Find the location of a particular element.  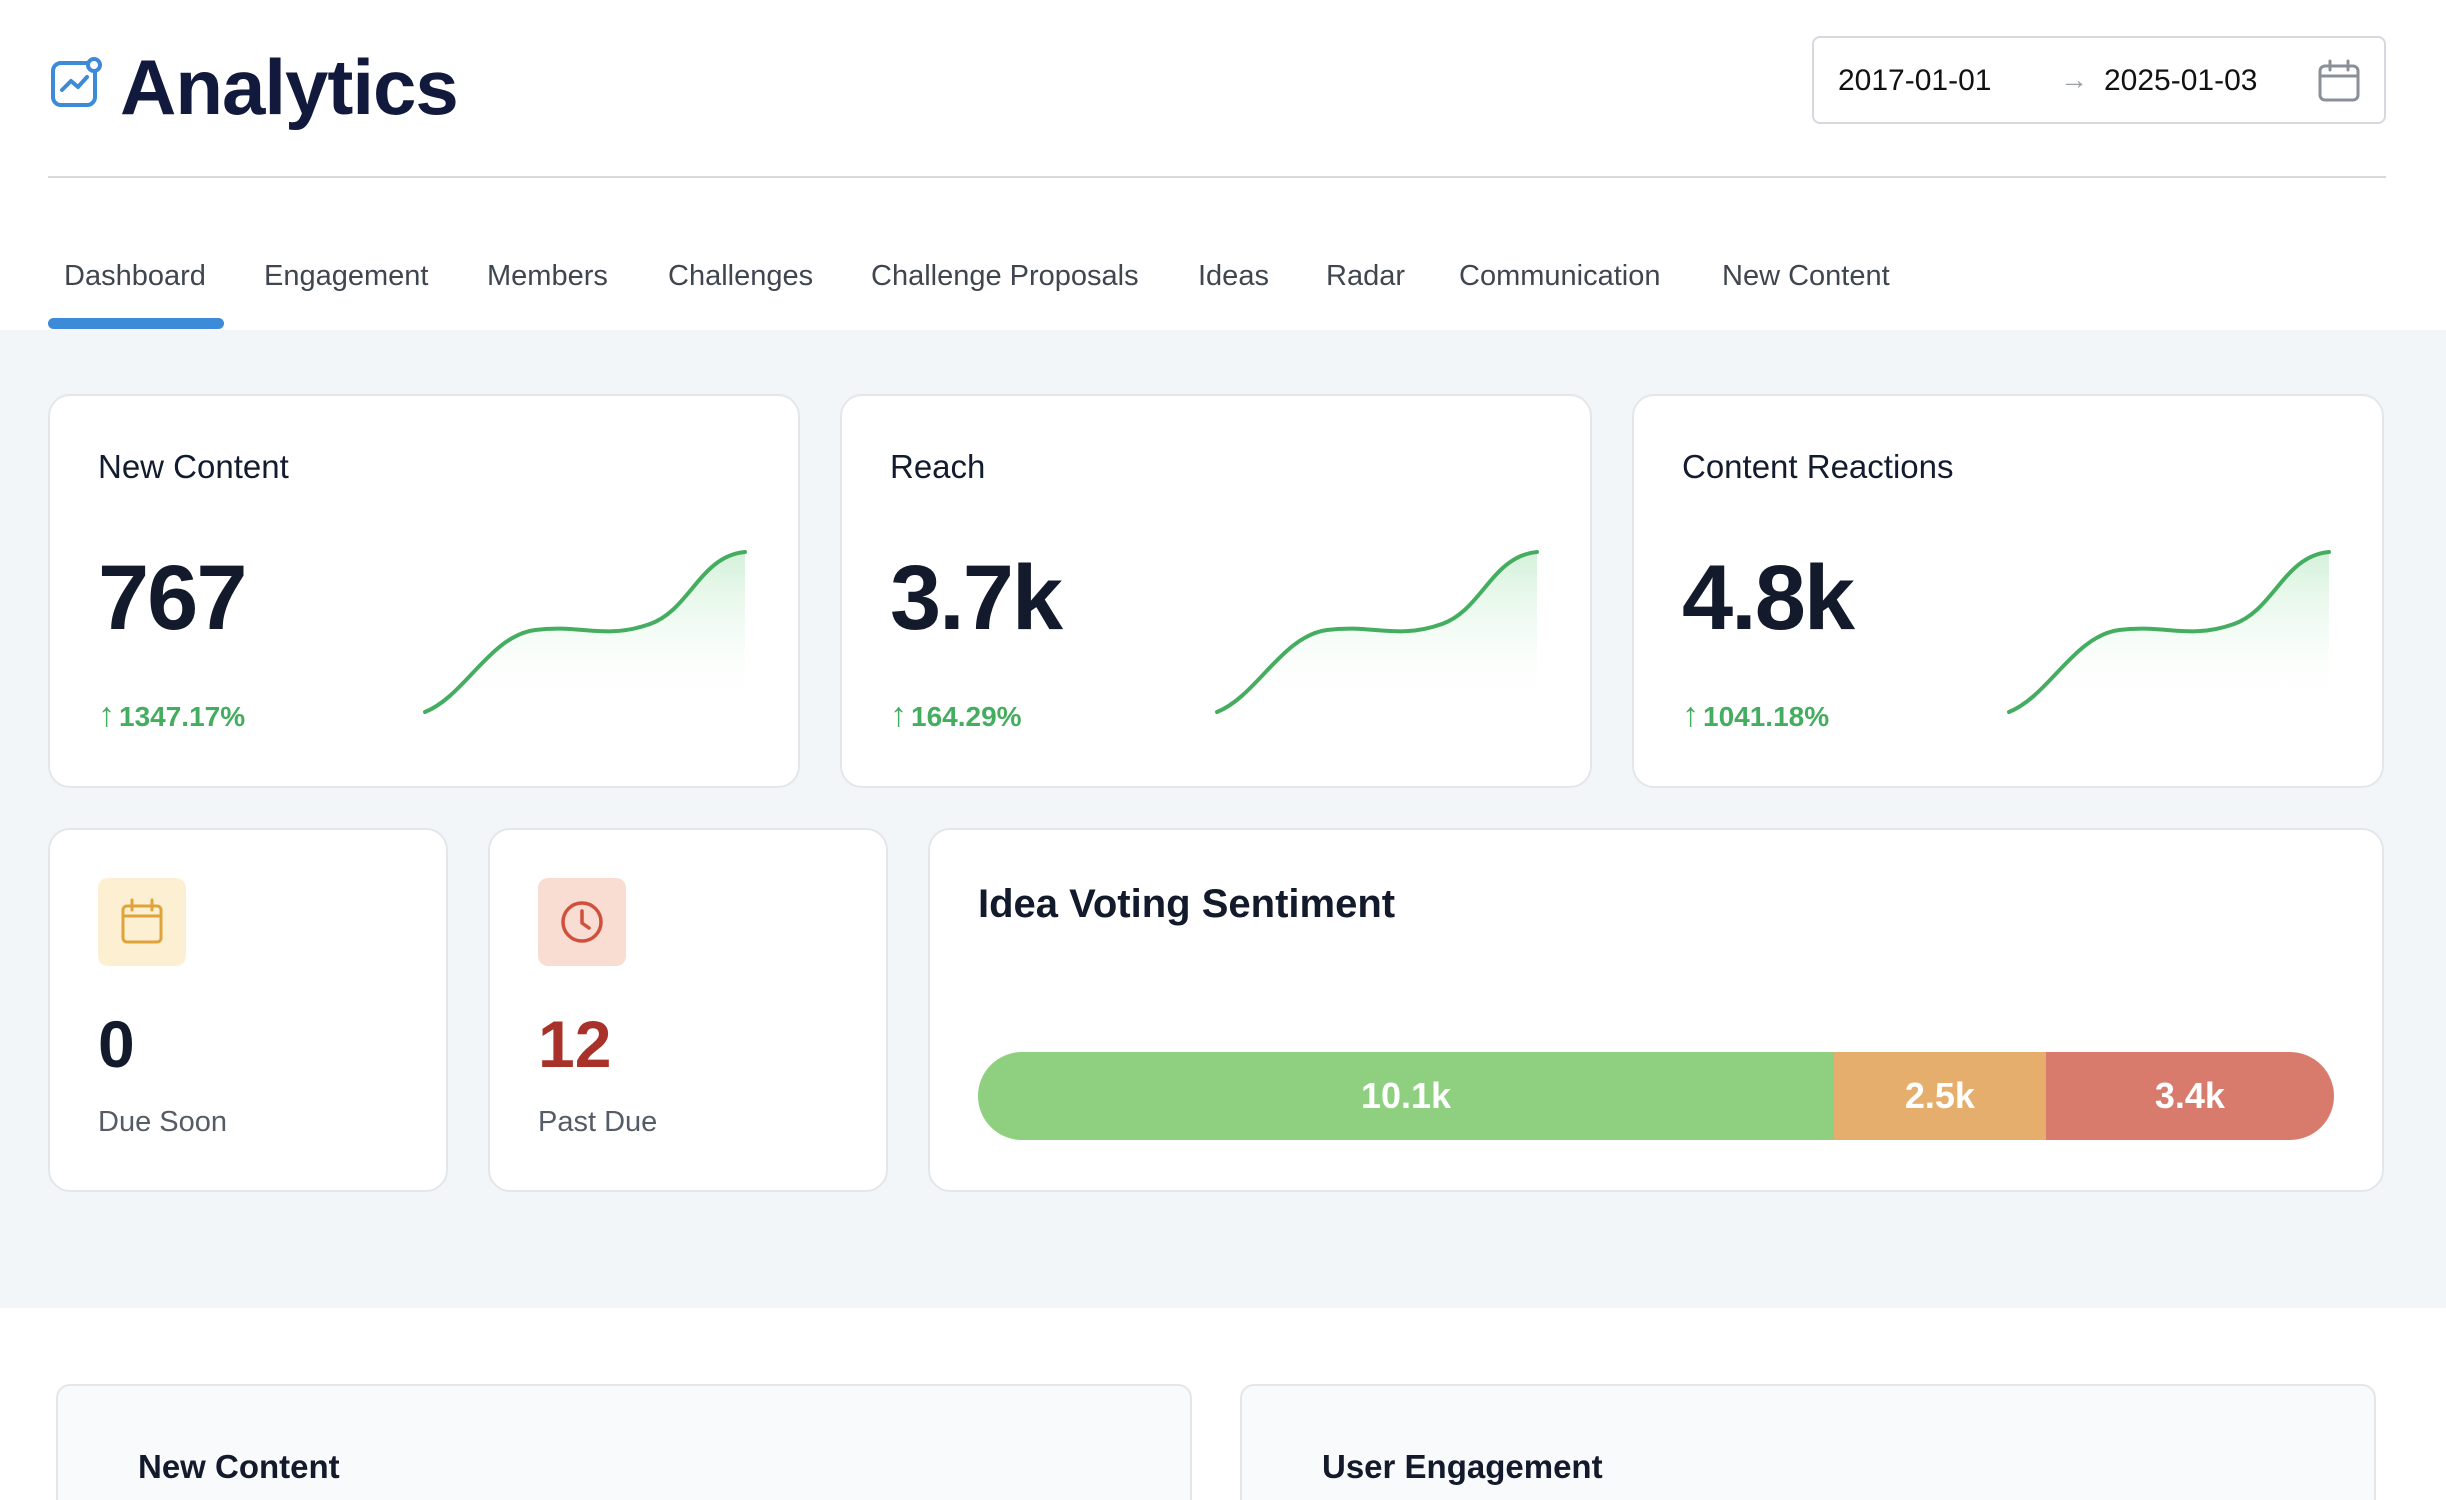

tab-challenge-proposals: Challenge Proposals is located at coordinates (1005, 276).